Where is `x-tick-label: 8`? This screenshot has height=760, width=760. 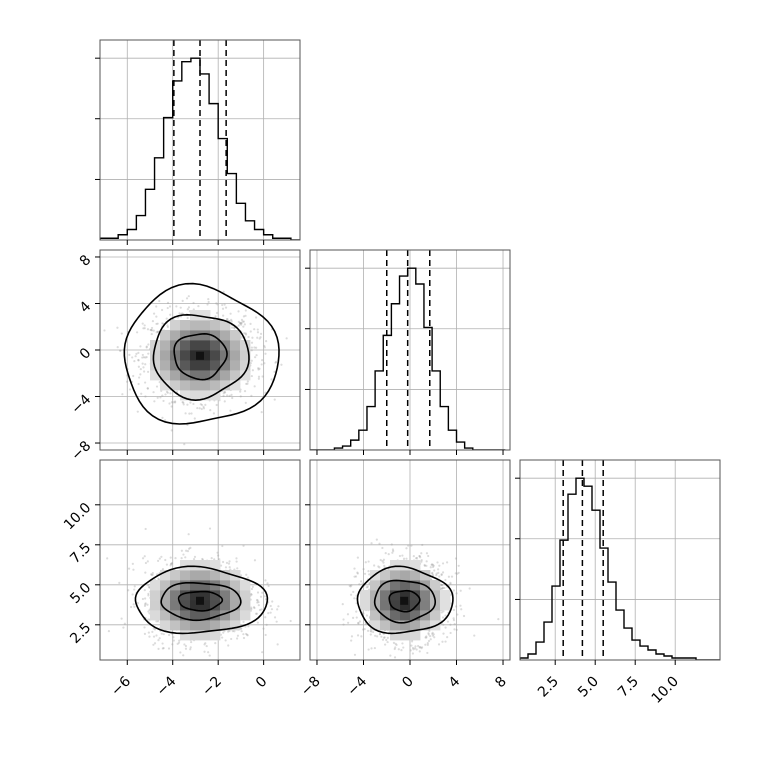 x-tick-label: 8 is located at coordinates (501, 683).